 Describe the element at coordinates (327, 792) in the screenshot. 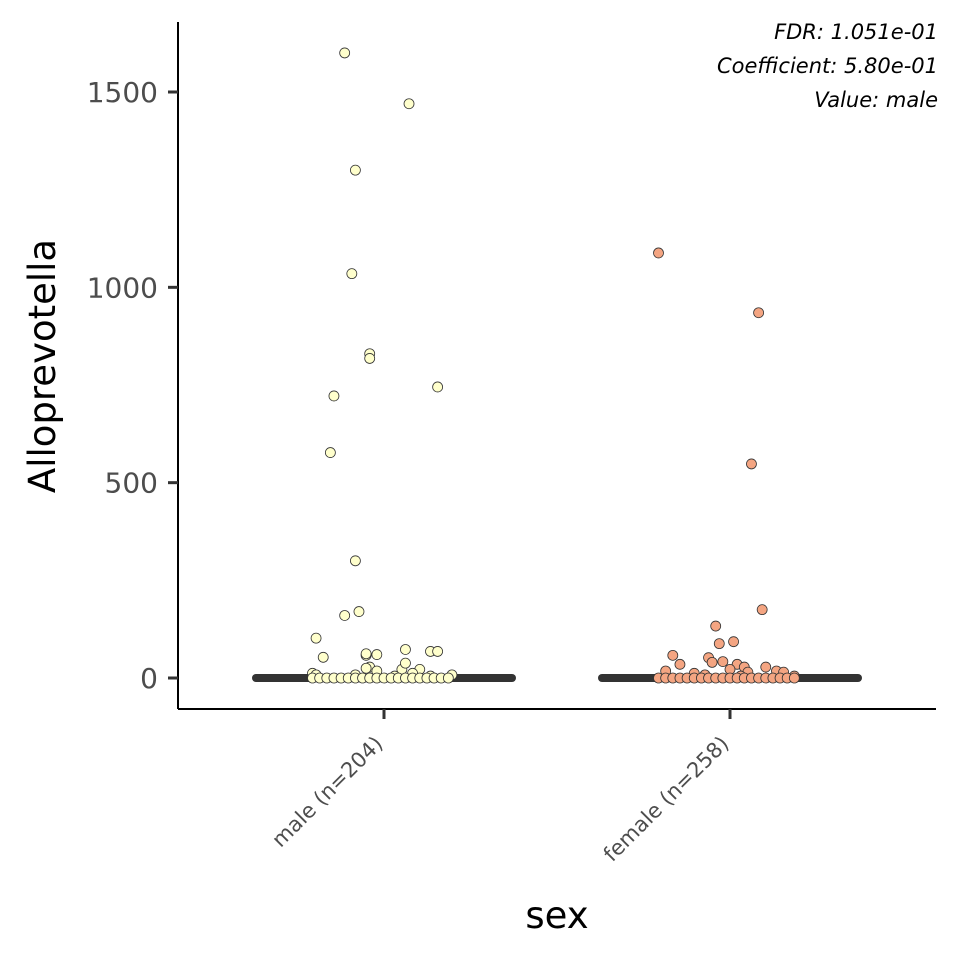

I see `x-tick-label: male (n=204)` at that location.